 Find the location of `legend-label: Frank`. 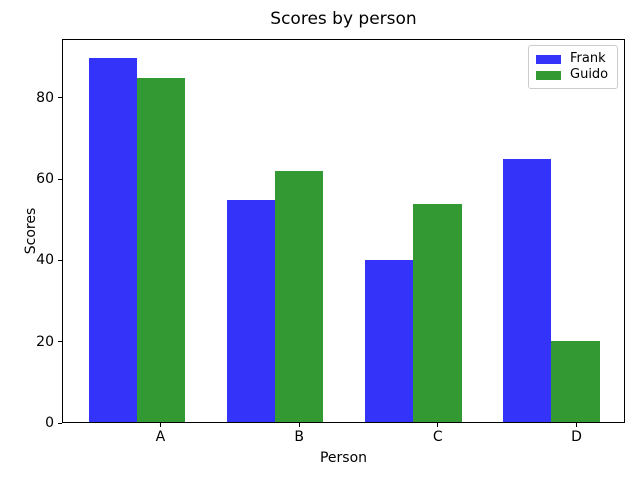

legend-label: Frank is located at coordinates (588, 58).